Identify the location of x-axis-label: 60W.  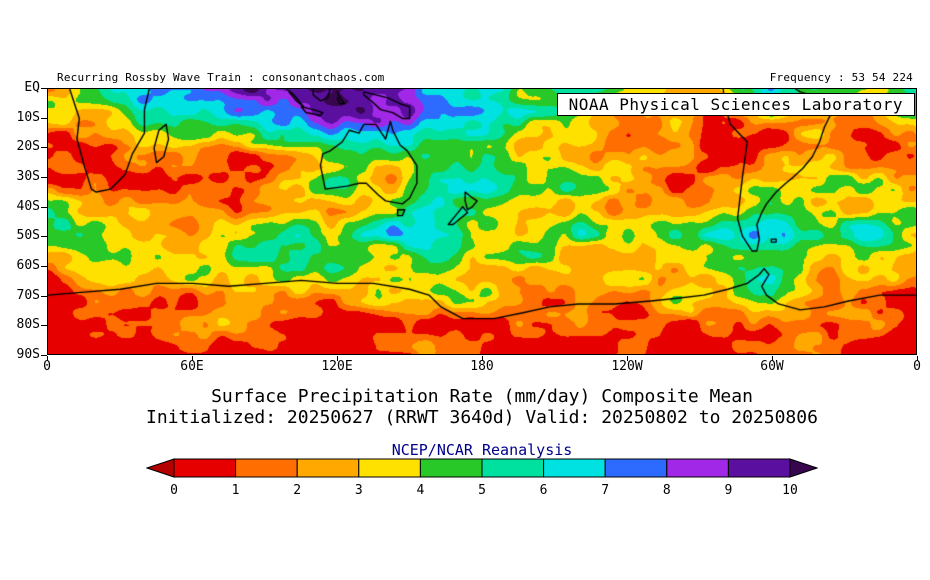
(772, 366).